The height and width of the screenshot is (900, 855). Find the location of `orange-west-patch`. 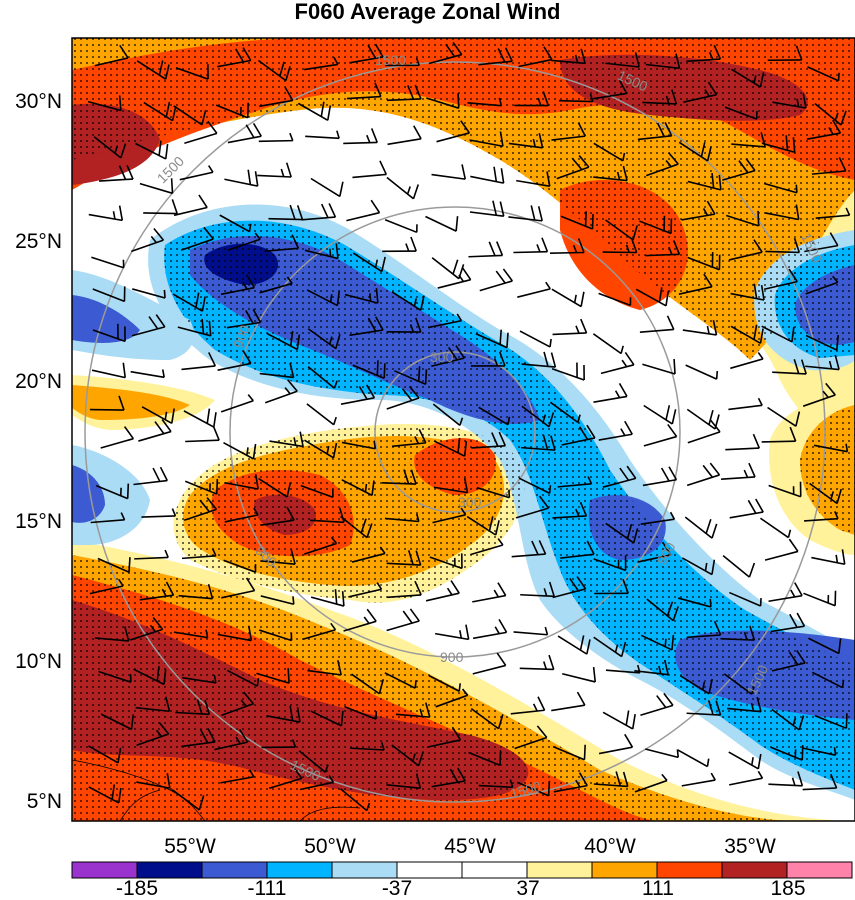

orange-west-patch is located at coordinates (131, 402).